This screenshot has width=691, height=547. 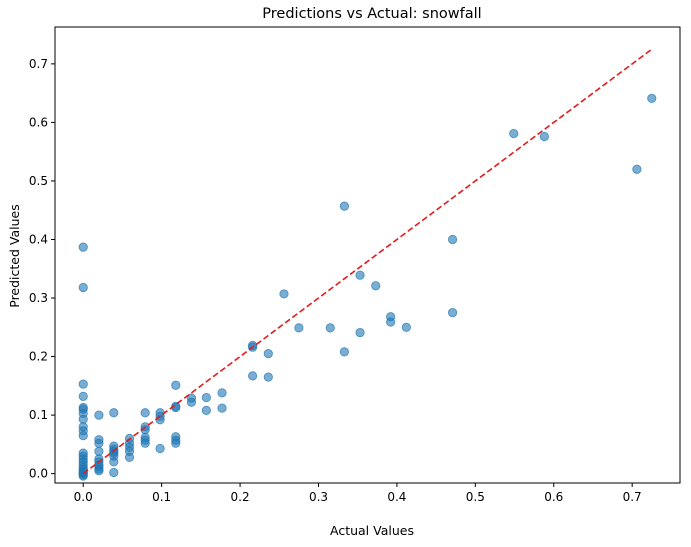 I want to click on y-tick-label: 0.3, so click(x=38, y=298).